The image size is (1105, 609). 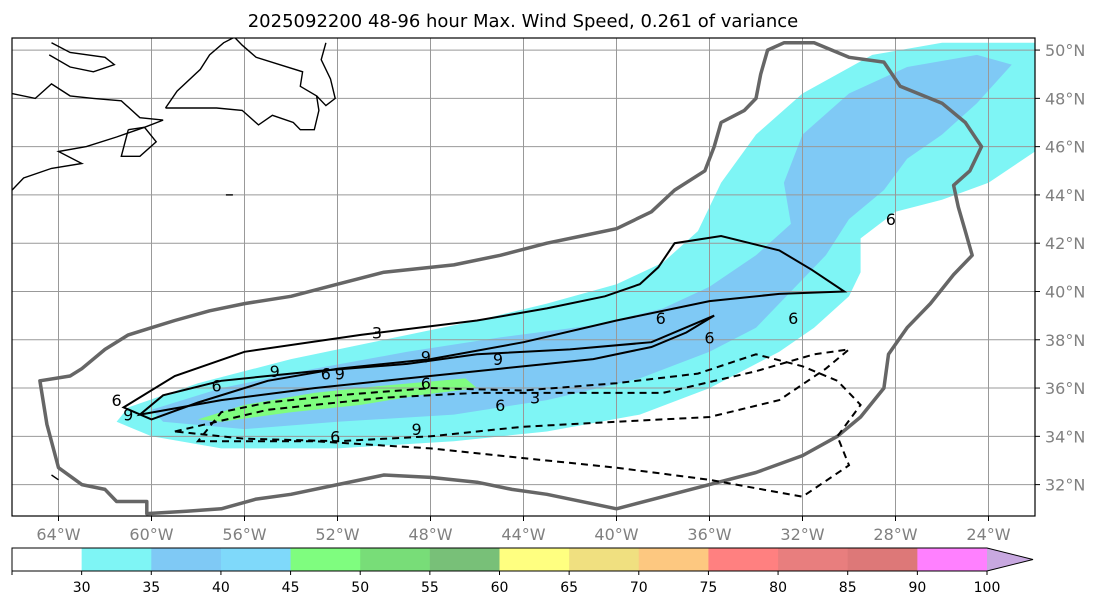 What do you see at coordinates (58, 534) in the screenshot?
I see `x-tick-label: 64°W` at bounding box center [58, 534].